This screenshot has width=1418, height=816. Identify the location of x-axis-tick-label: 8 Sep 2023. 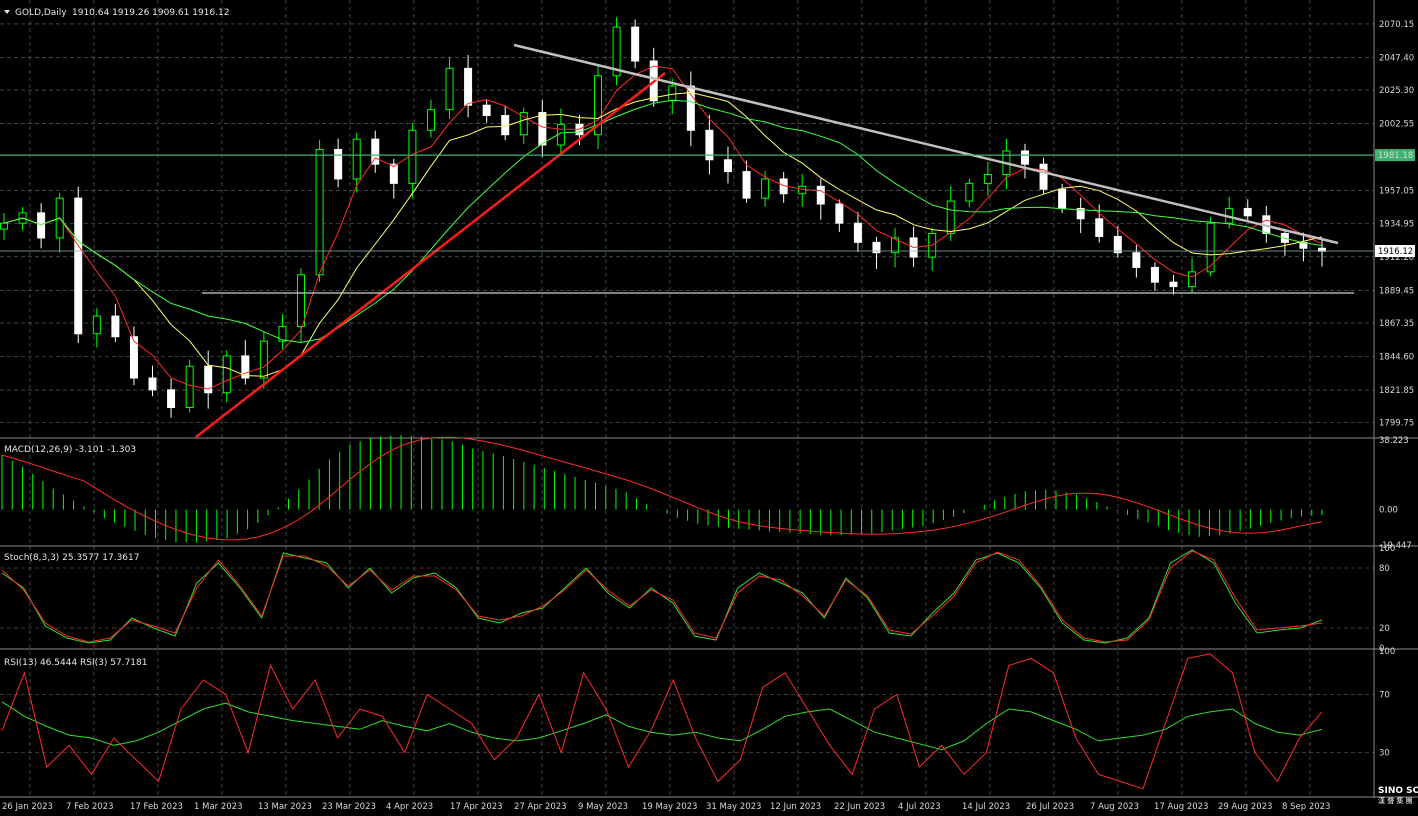
(1306, 807).